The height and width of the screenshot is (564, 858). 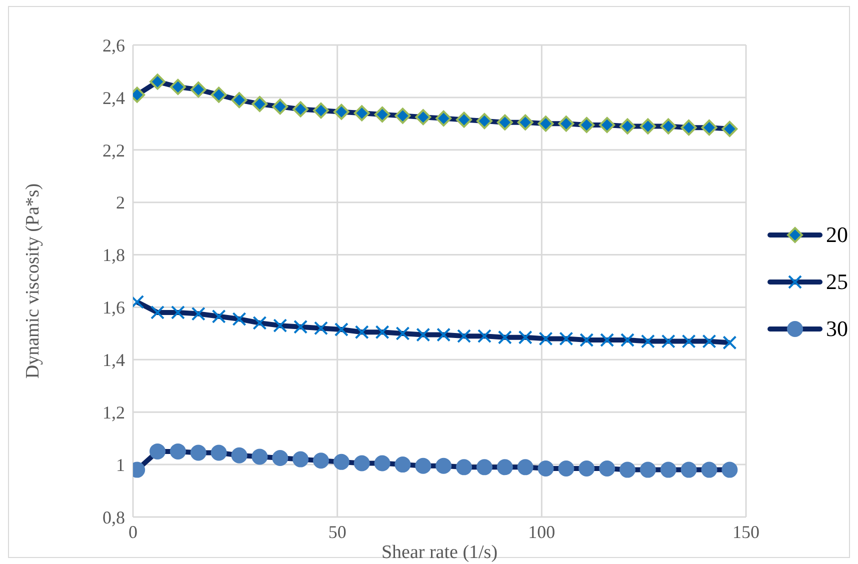 I want to click on y-tick-label: 2,2, so click(x=113, y=150).